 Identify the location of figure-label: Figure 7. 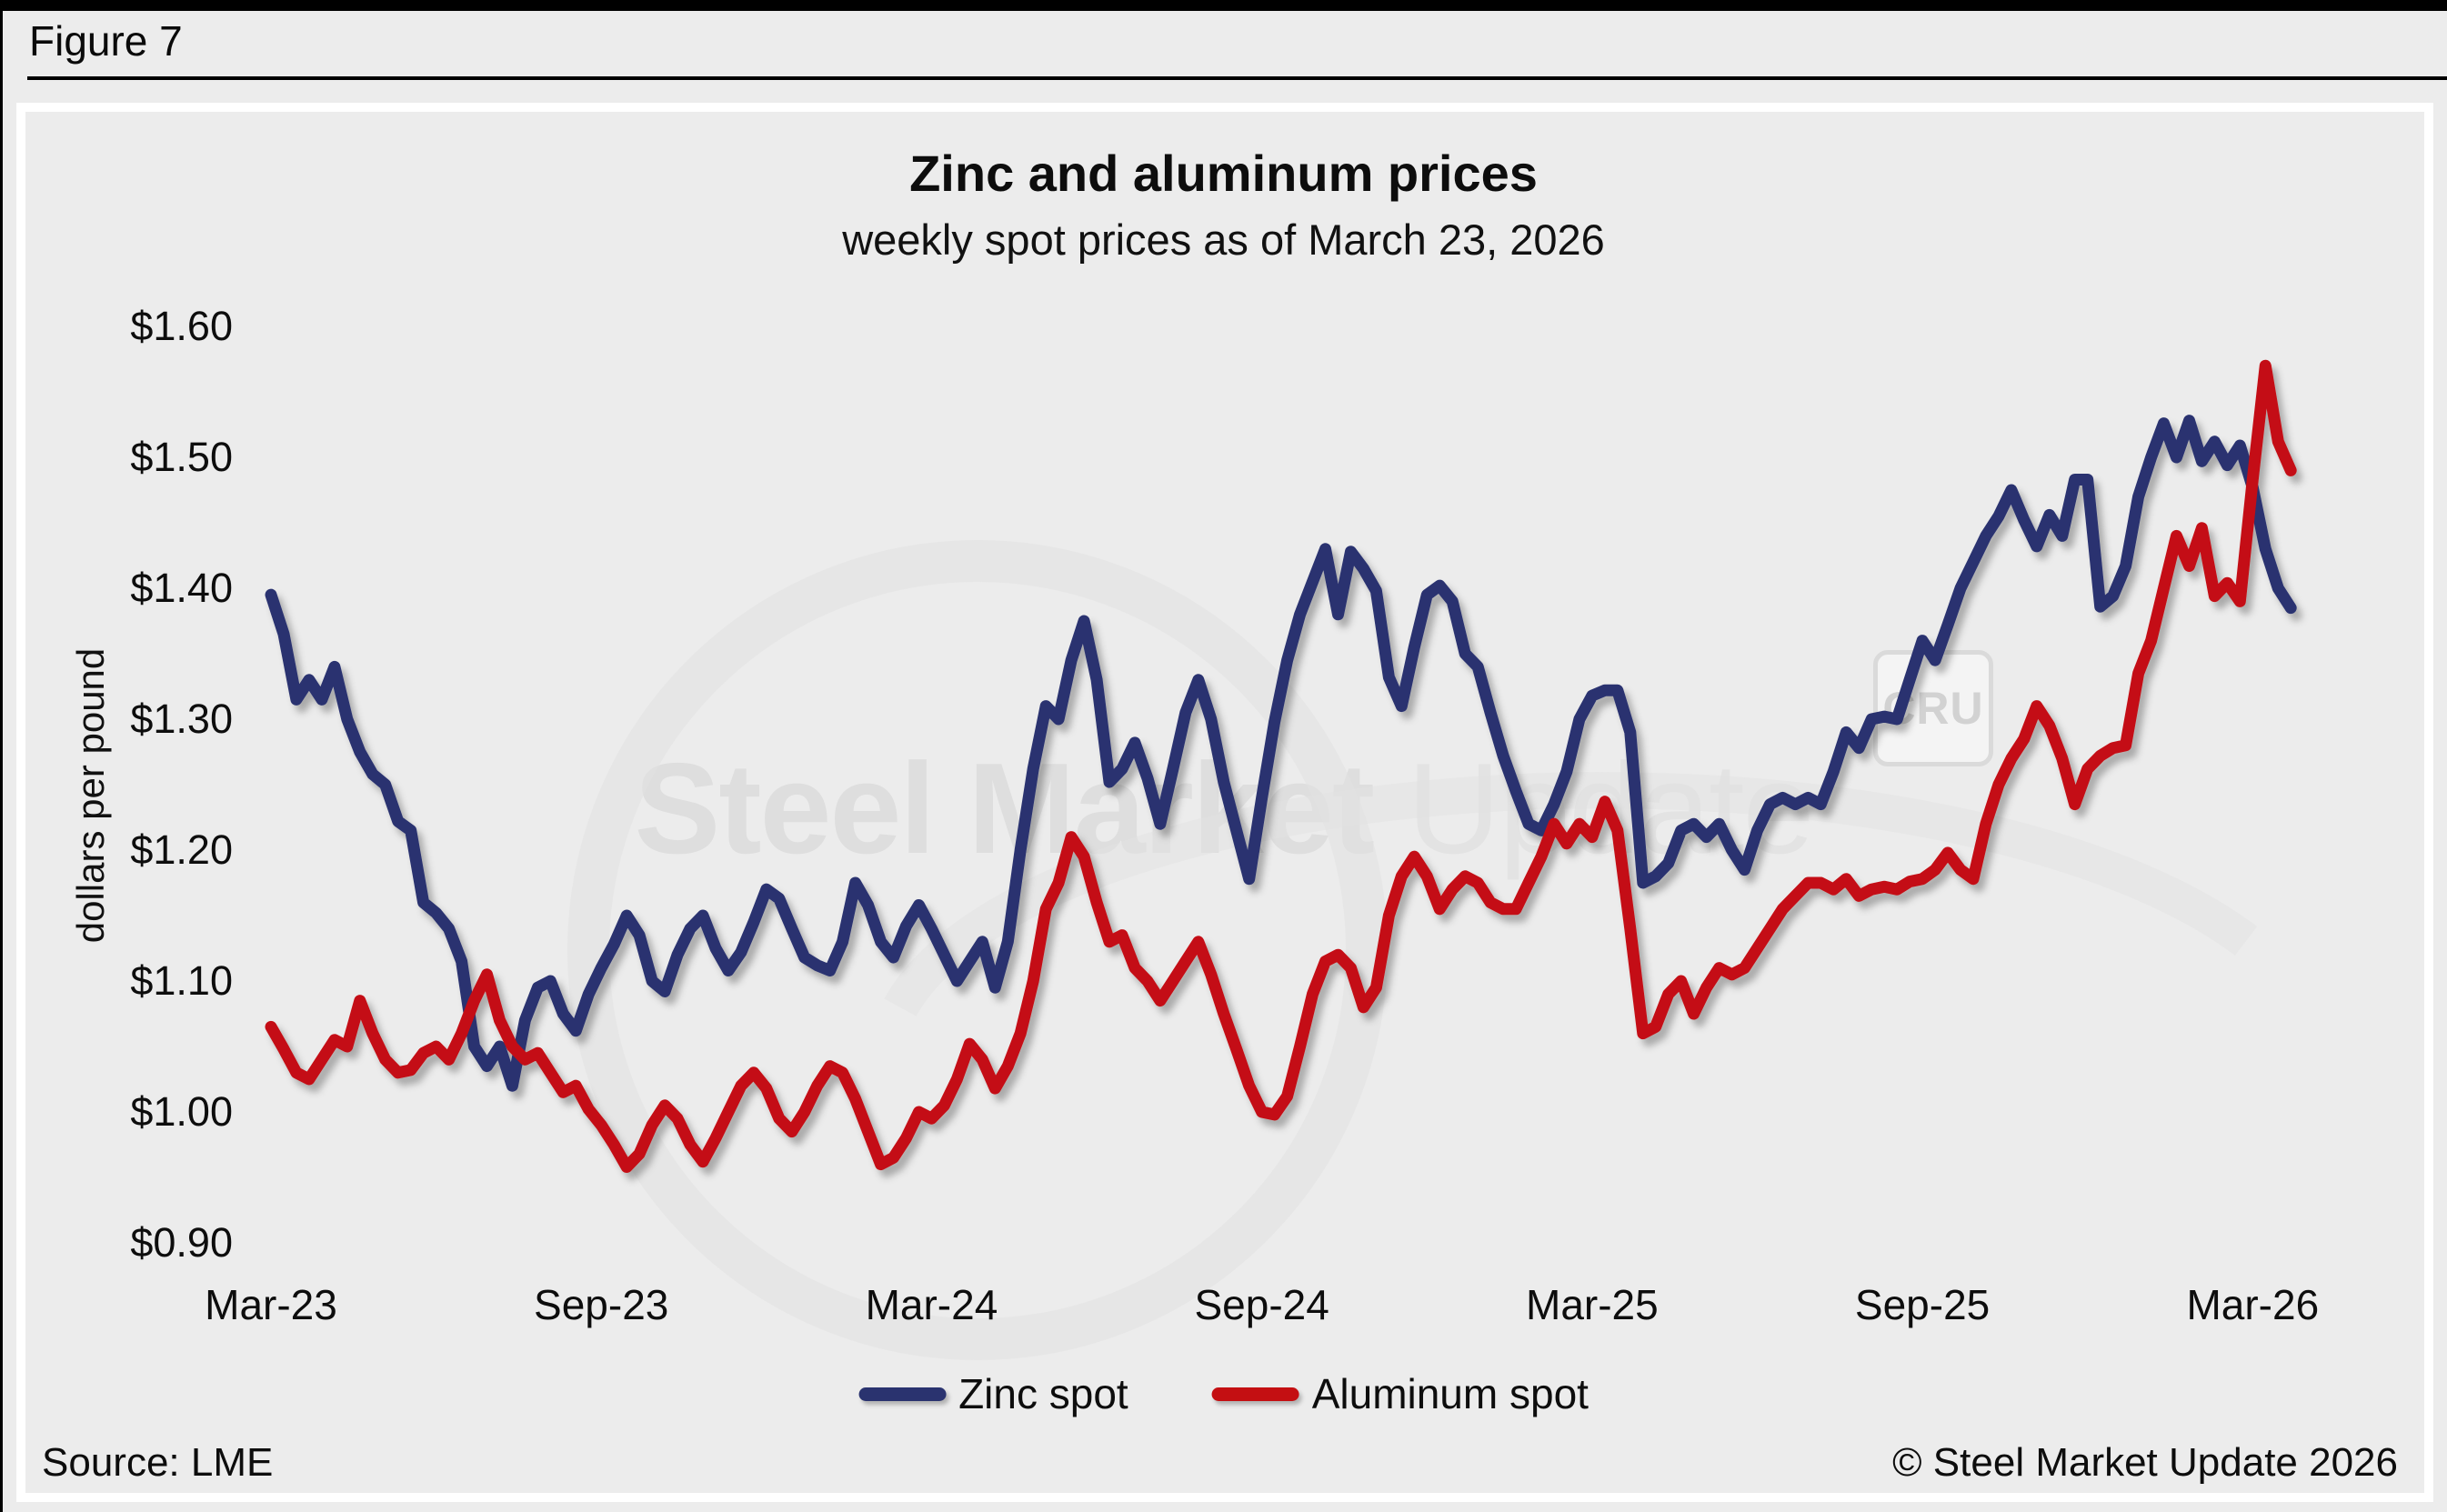
(106, 41).